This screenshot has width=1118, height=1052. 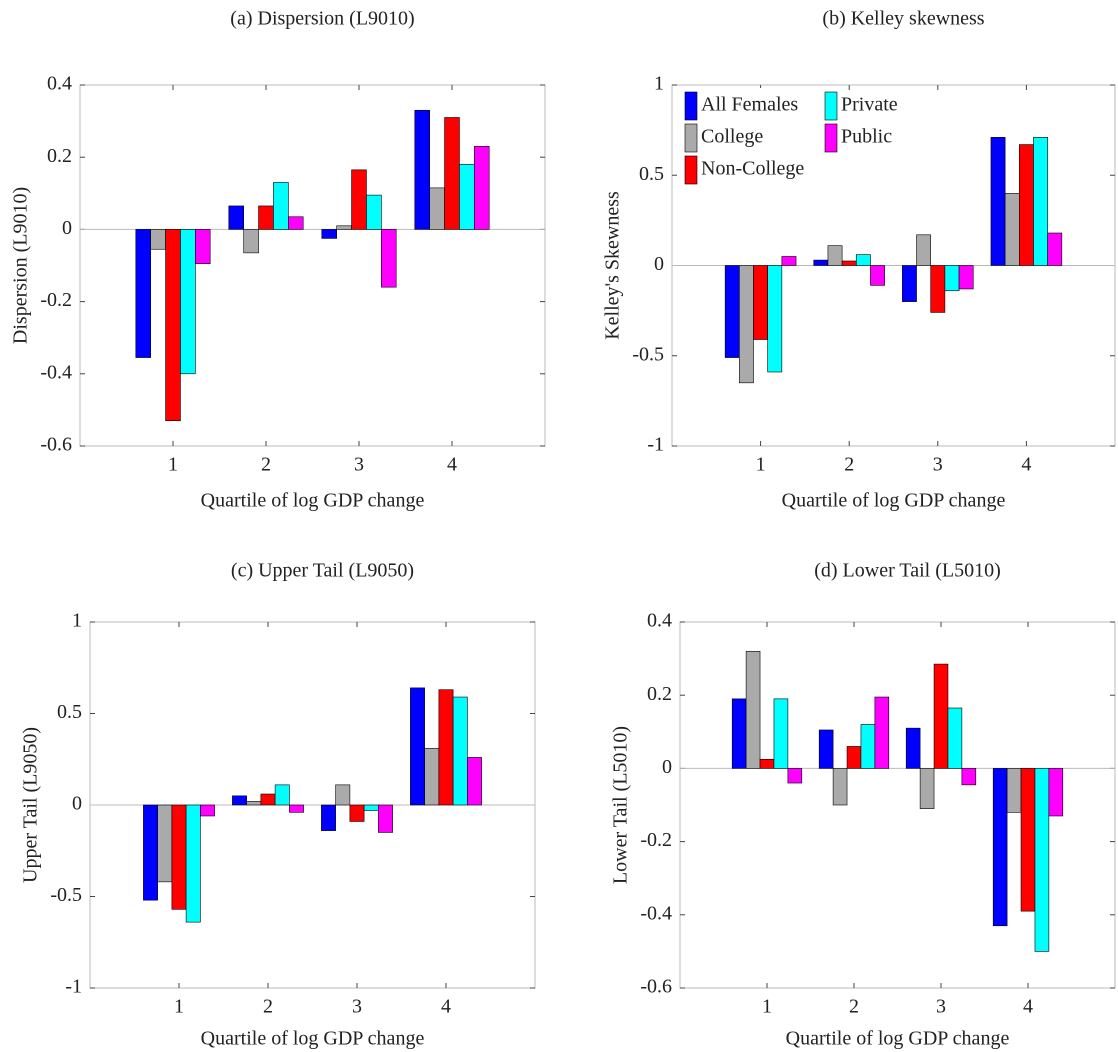 I want to click on subplot-title: (c) Upper Tail (L9050), so click(x=322, y=571).